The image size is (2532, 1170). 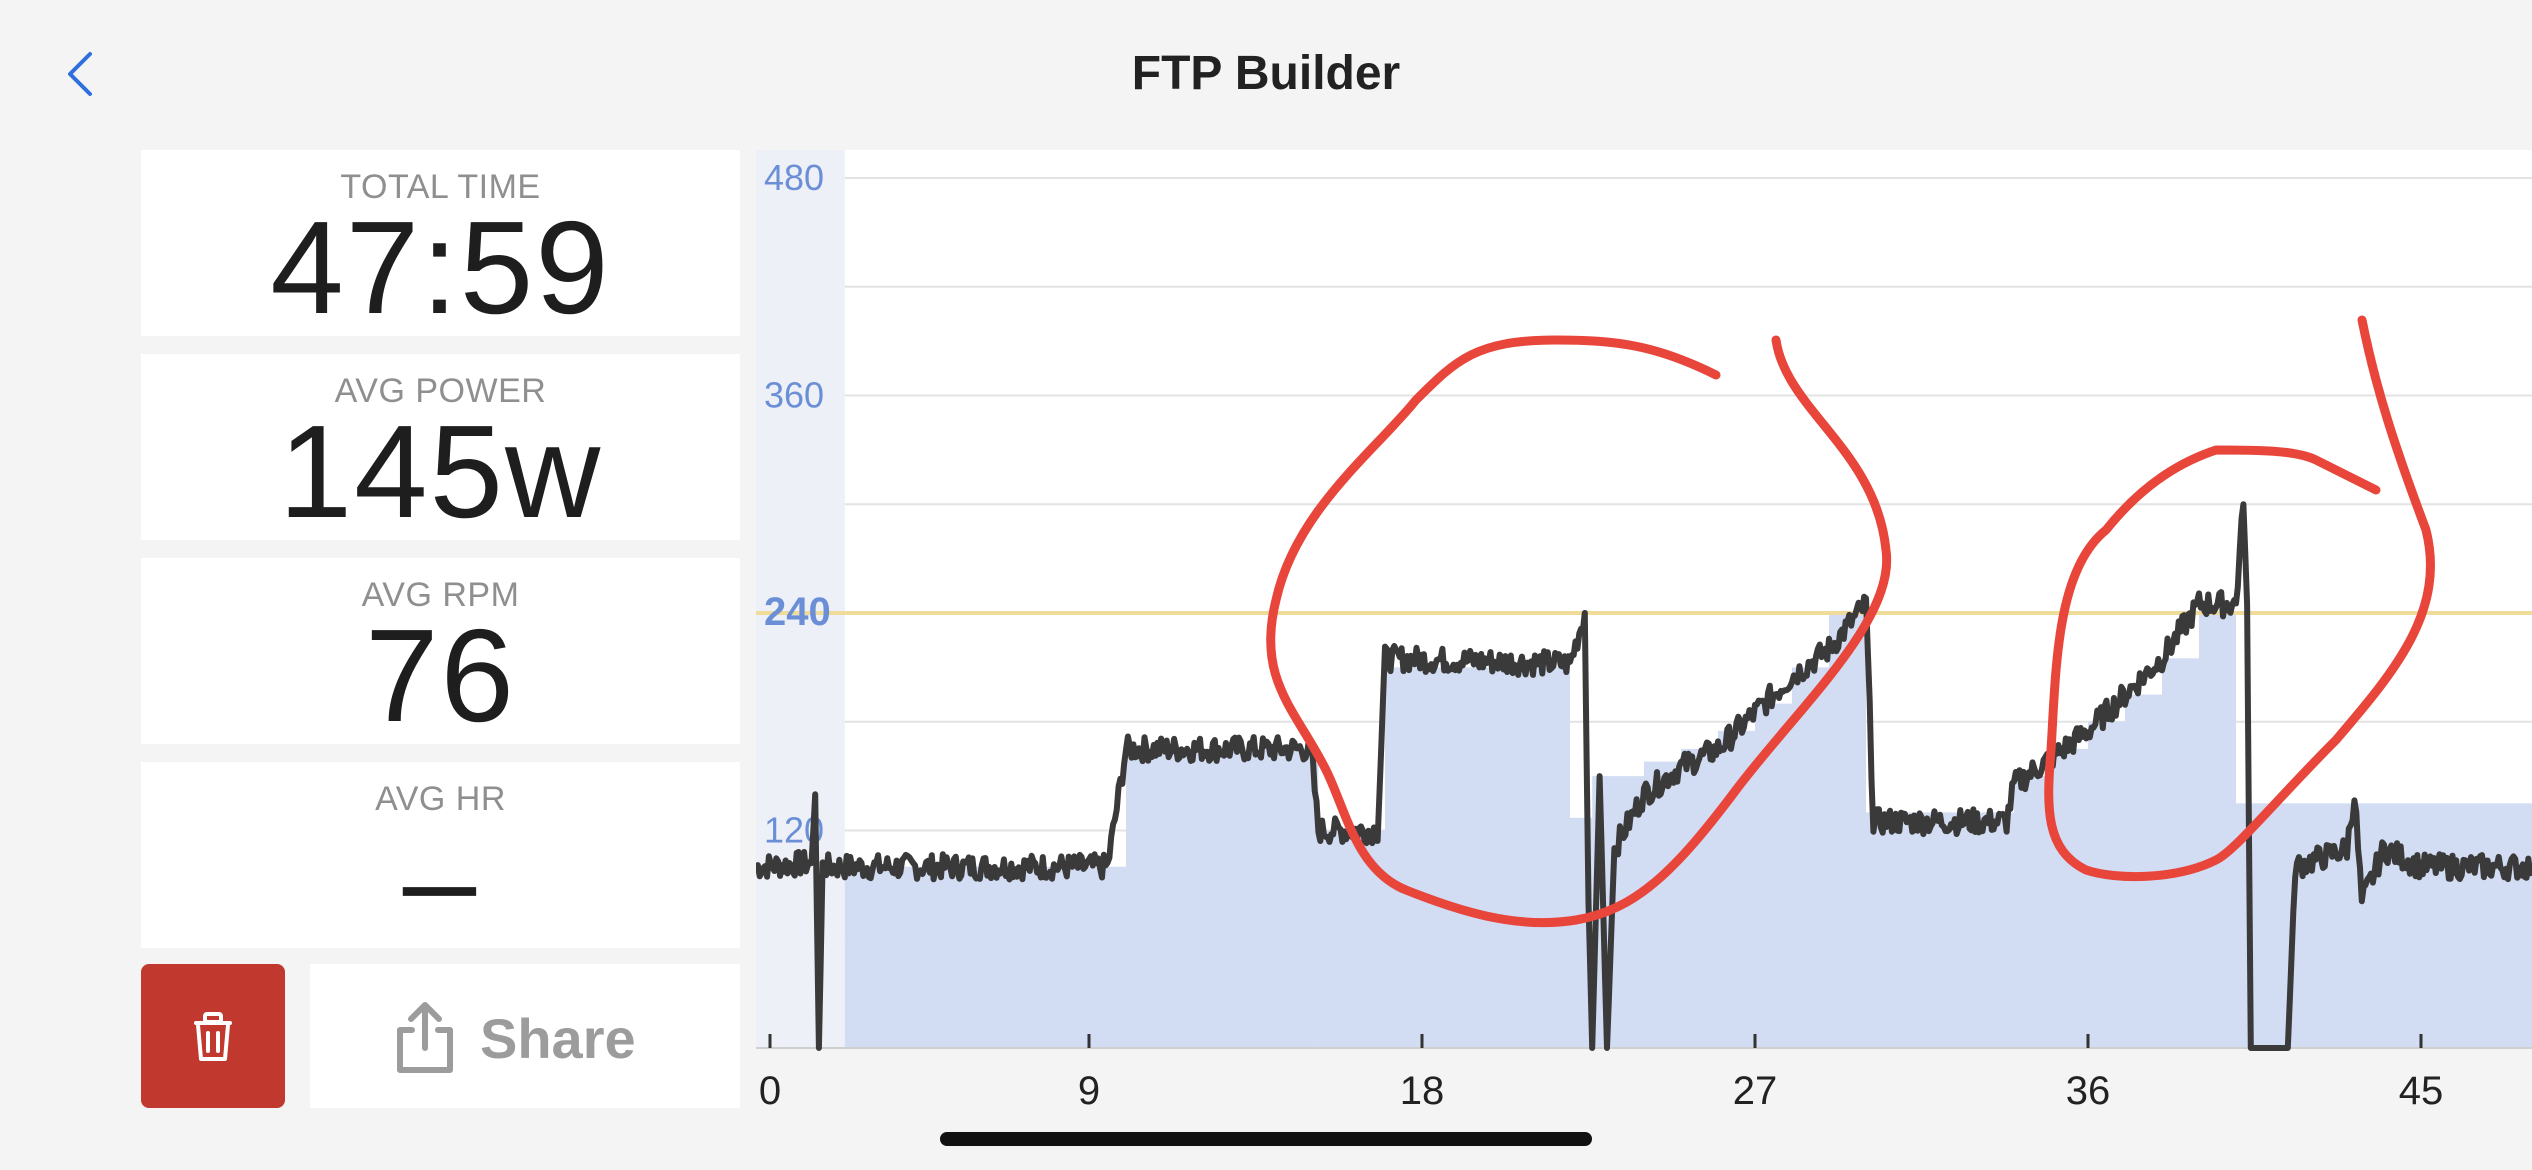 I want to click on total-time-value: 47:59, so click(x=440, y=267).